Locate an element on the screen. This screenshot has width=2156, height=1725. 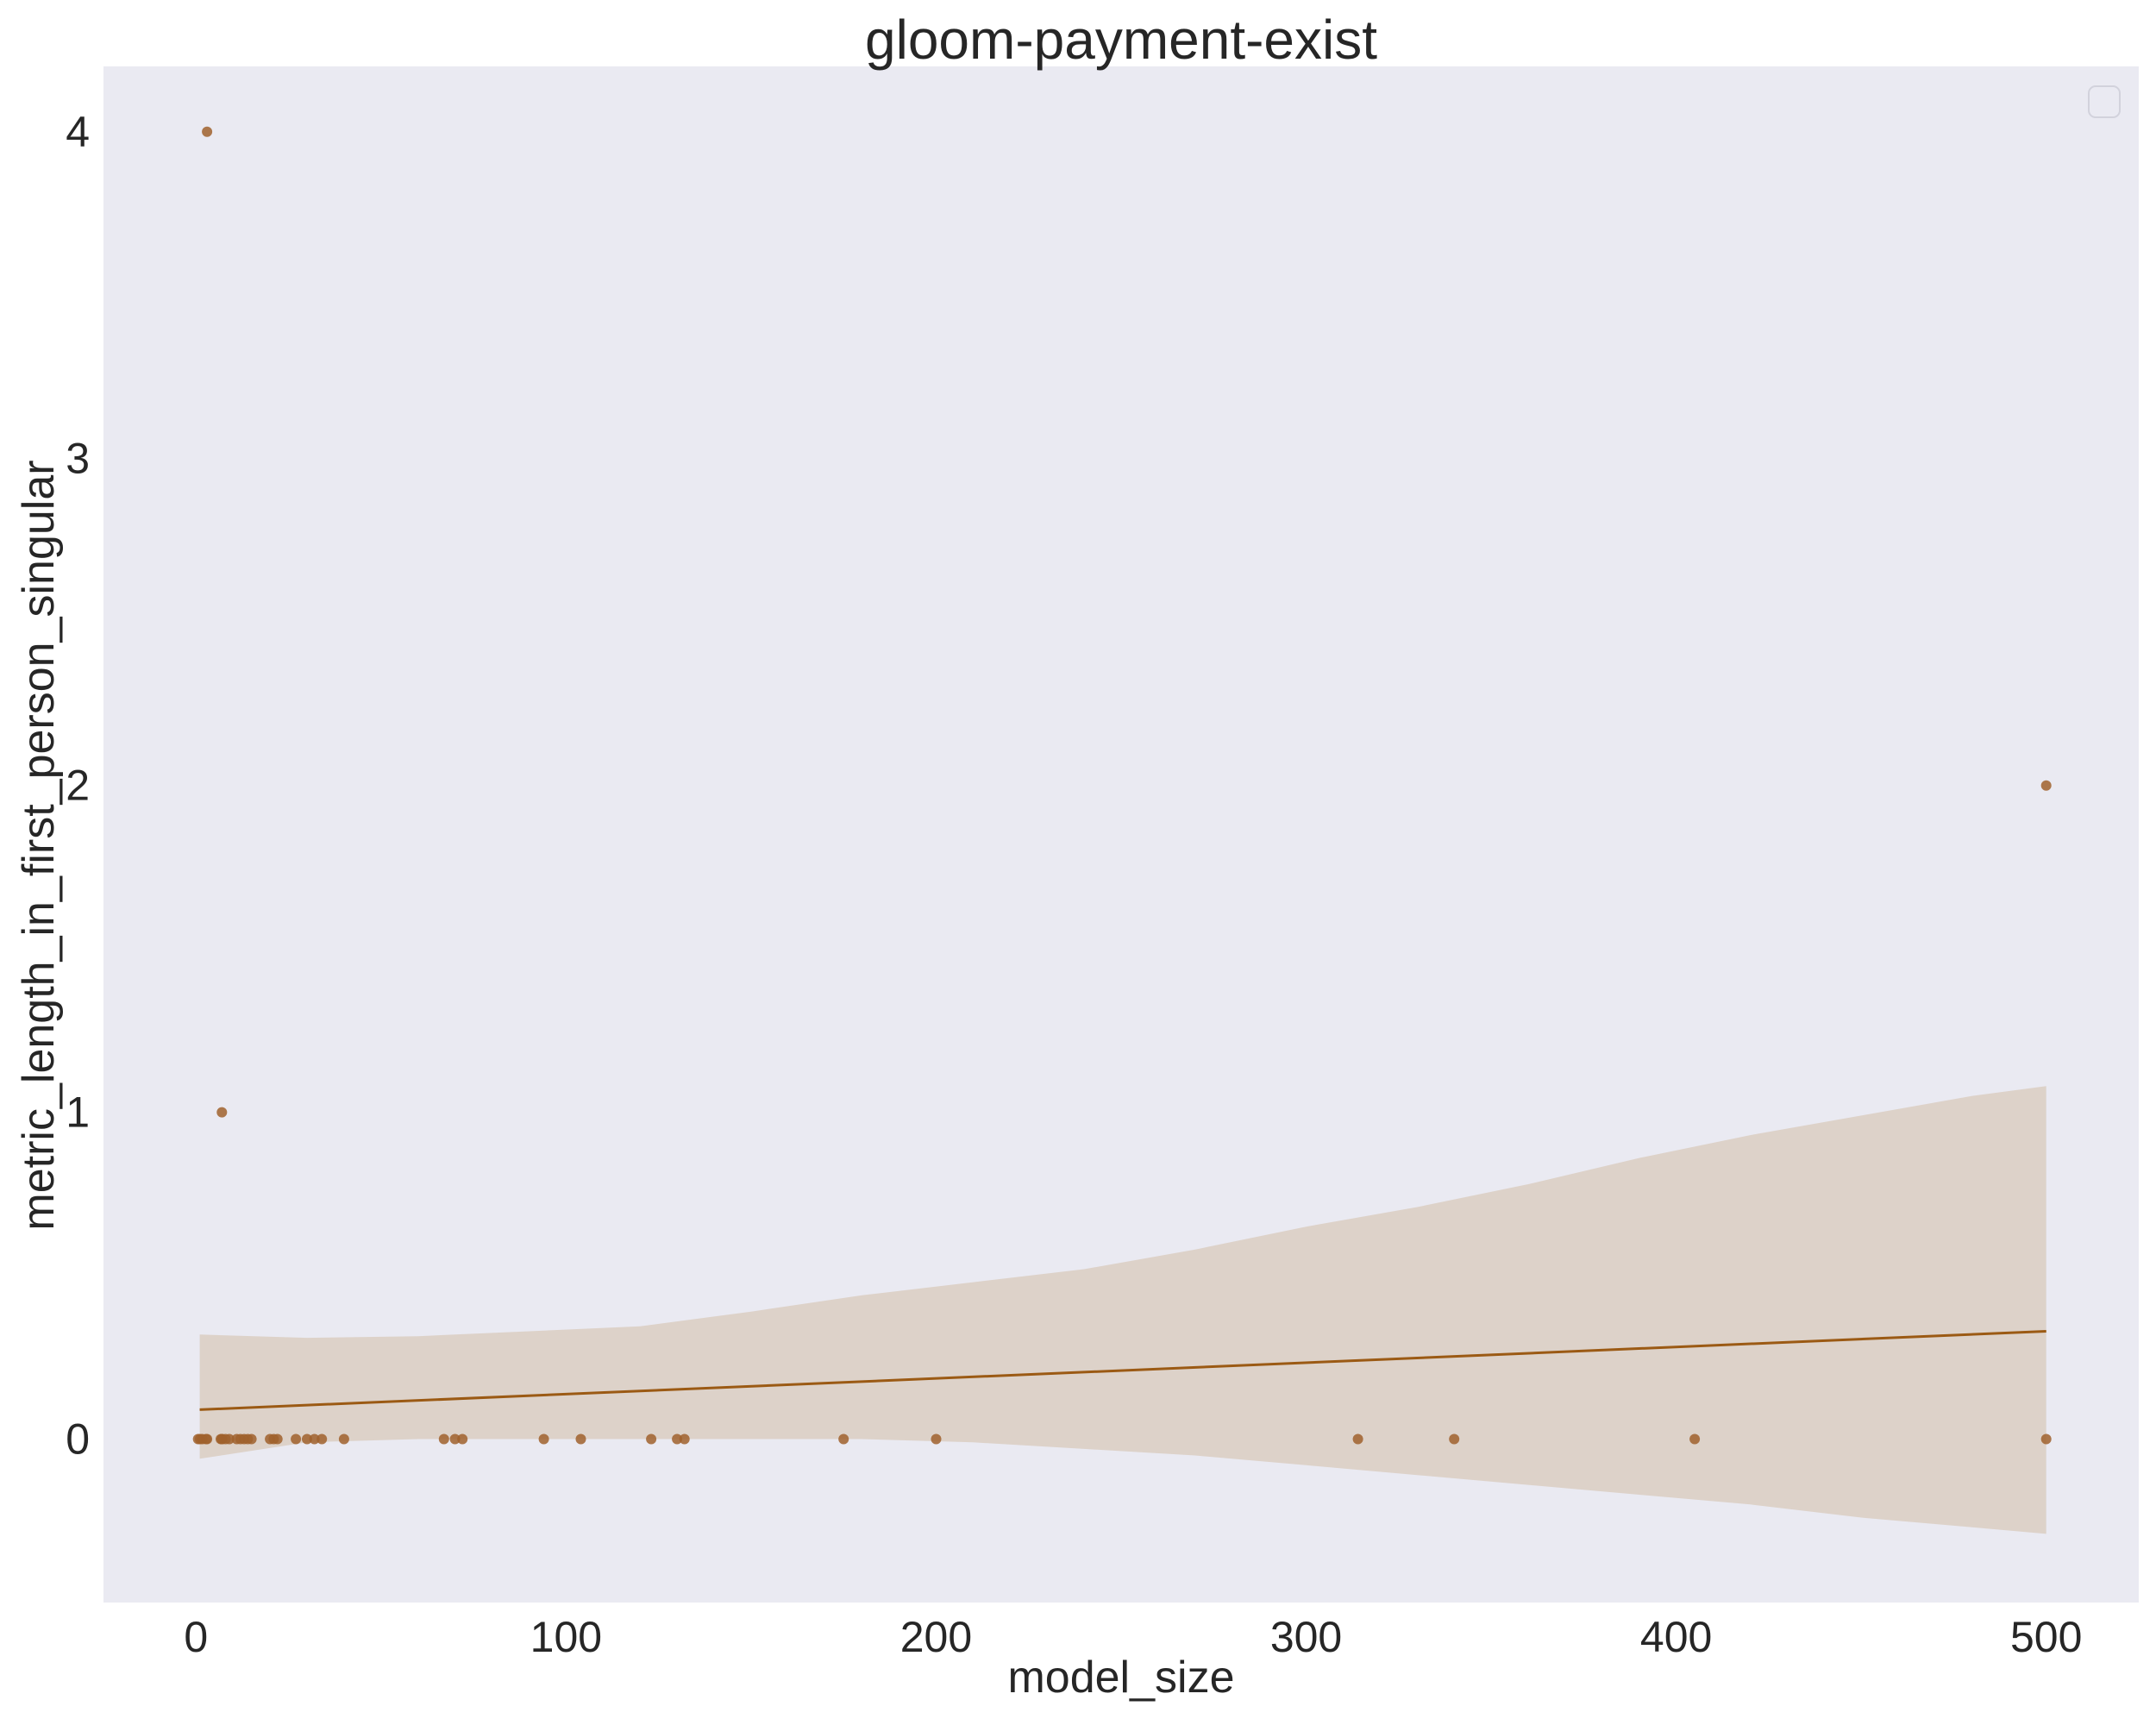
y-axis-label: metric_length_in_first_person_singular is located at coordinates (39, 845).